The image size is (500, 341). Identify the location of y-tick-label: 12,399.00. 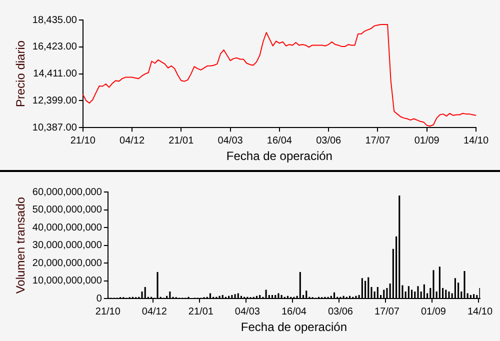
(55, 100).